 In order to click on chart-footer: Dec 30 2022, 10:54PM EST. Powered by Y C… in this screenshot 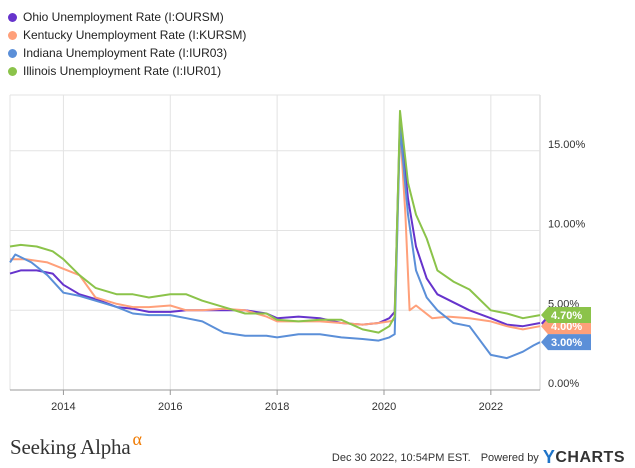, I will do `click(478, 457)`.